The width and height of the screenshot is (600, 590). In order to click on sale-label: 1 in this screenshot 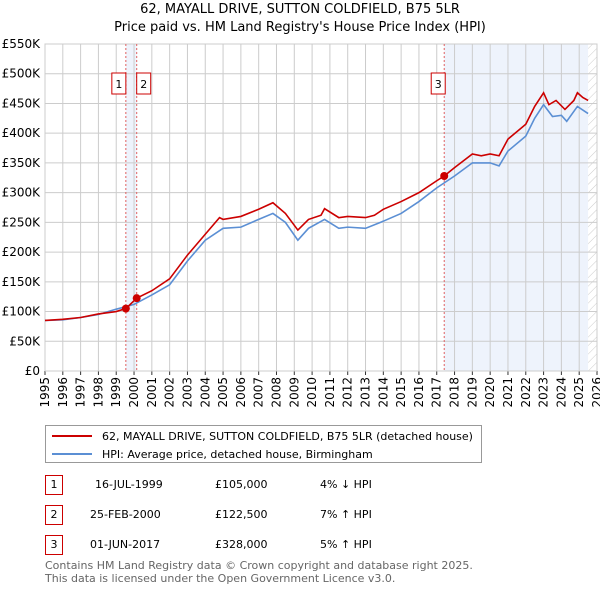, I will do `click(118, 84)`.